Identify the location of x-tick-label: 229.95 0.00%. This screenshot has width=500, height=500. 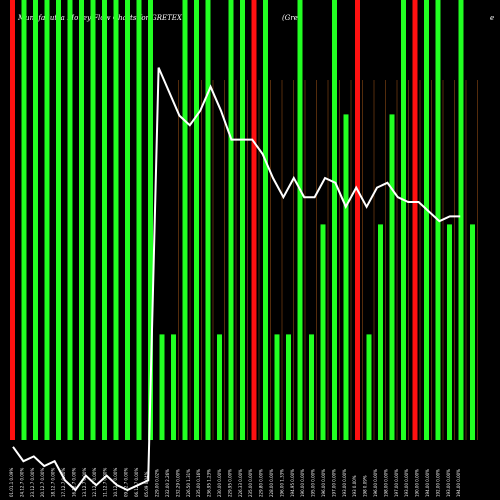
(229, 483).